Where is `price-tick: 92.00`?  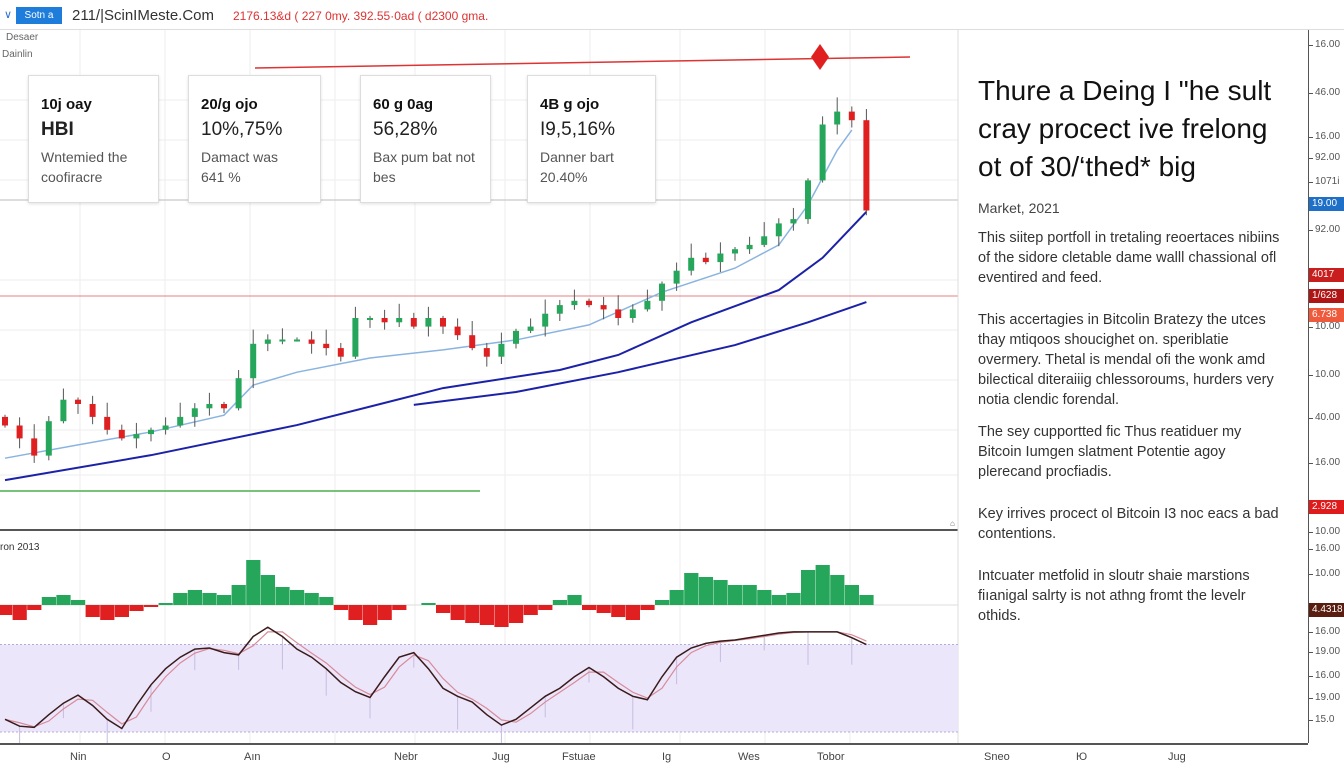 price-tick: 92.00 is located at coordinates (1324, 157).